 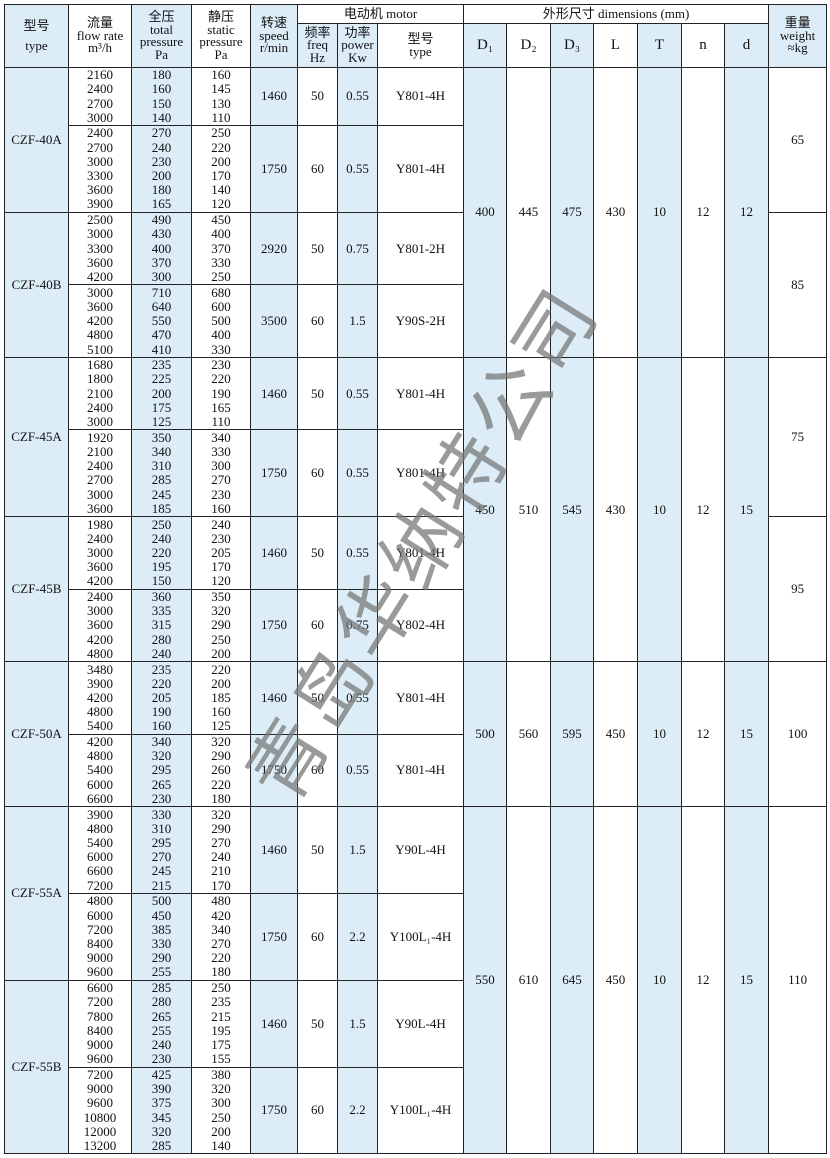 What do you see at coordinates (161, 885) in the screenshot?
I see `total-pressure-cell-value: 215` at bounding box center [161, 885].